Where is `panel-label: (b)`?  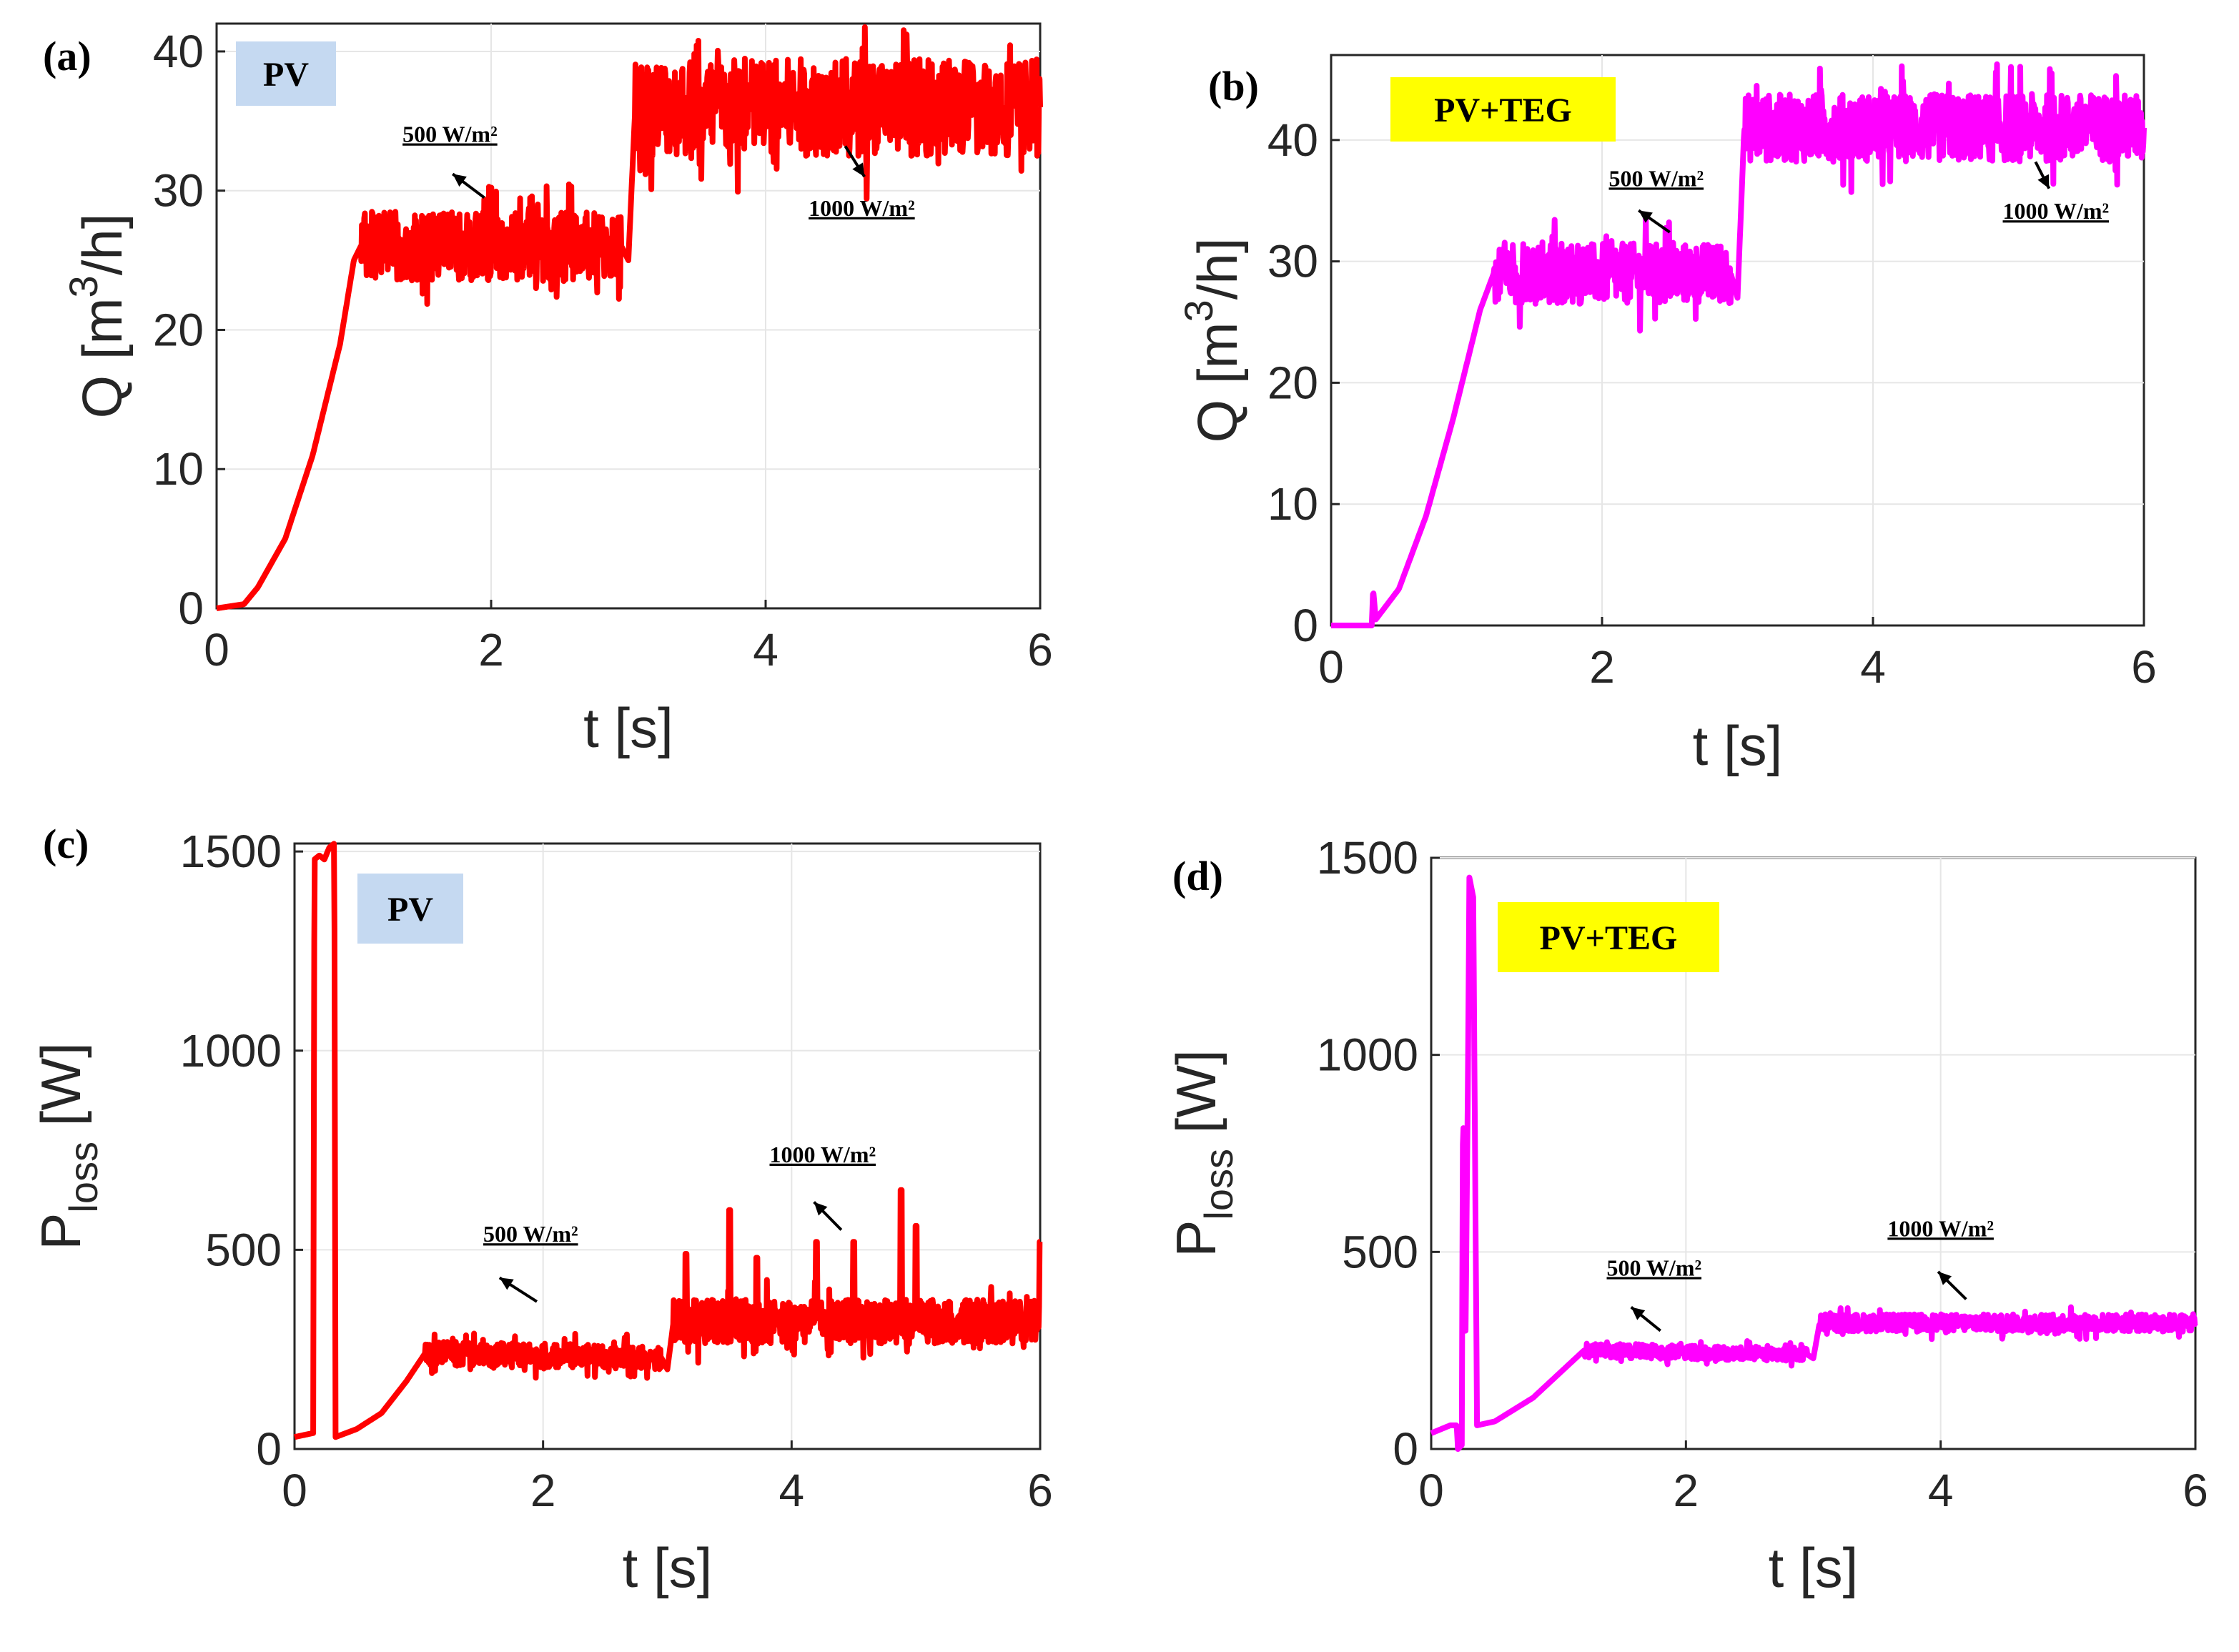
panel-label: (b) is located at coordinates (1233, 86).